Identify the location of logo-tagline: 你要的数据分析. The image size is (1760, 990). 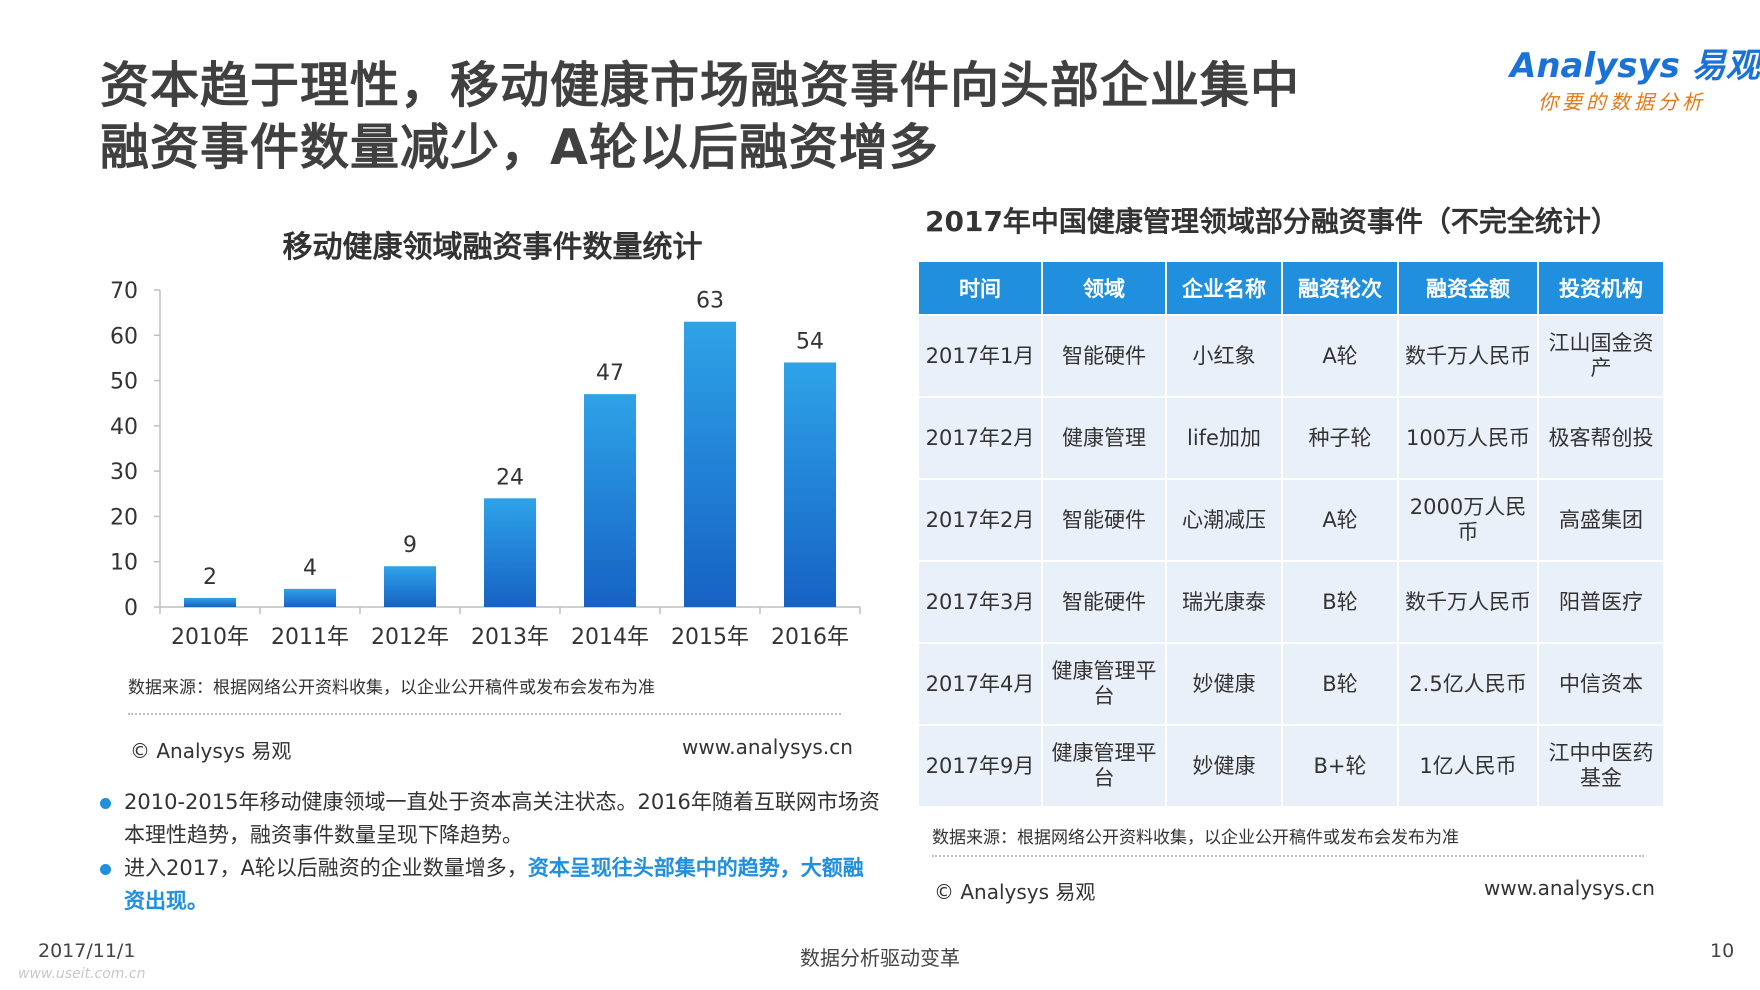
(1622, 102).